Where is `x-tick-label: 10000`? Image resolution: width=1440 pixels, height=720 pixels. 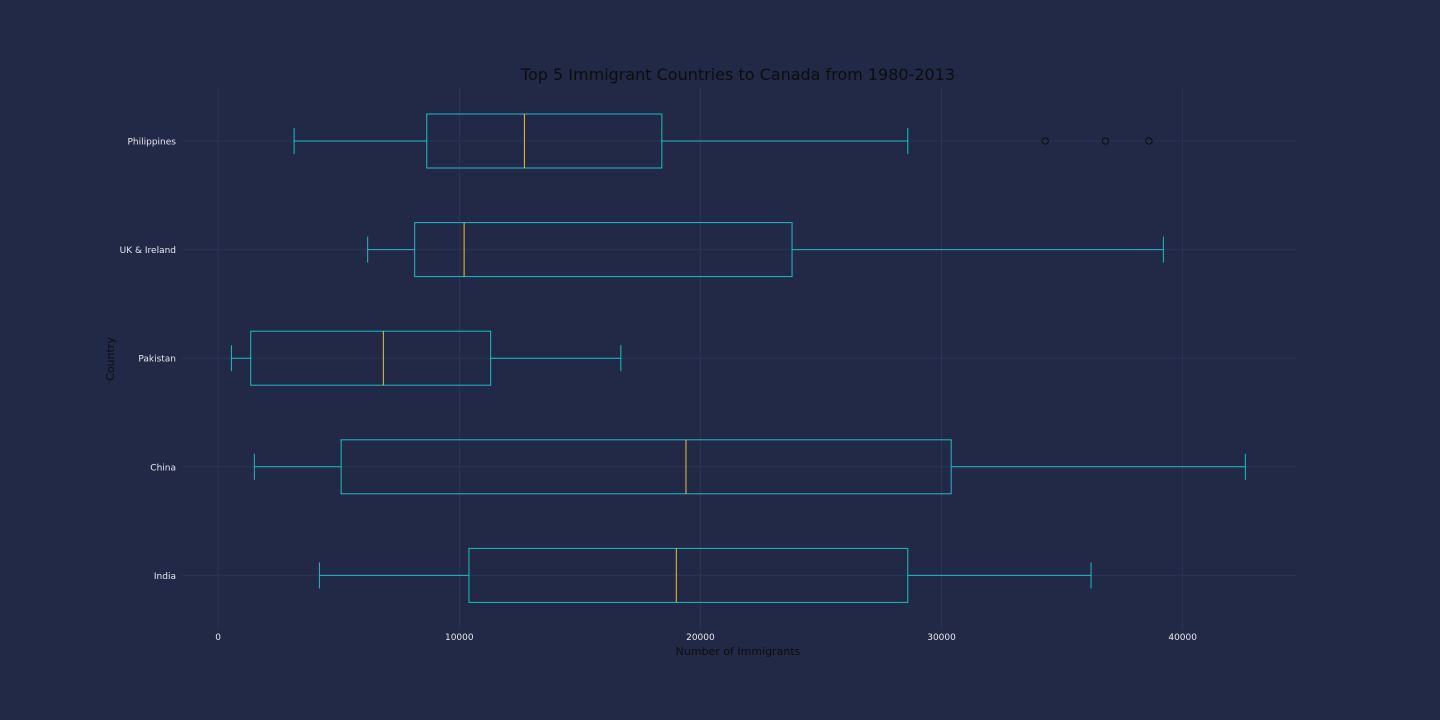
x-tick-label: 10000 is located at coordinates (459, 638).